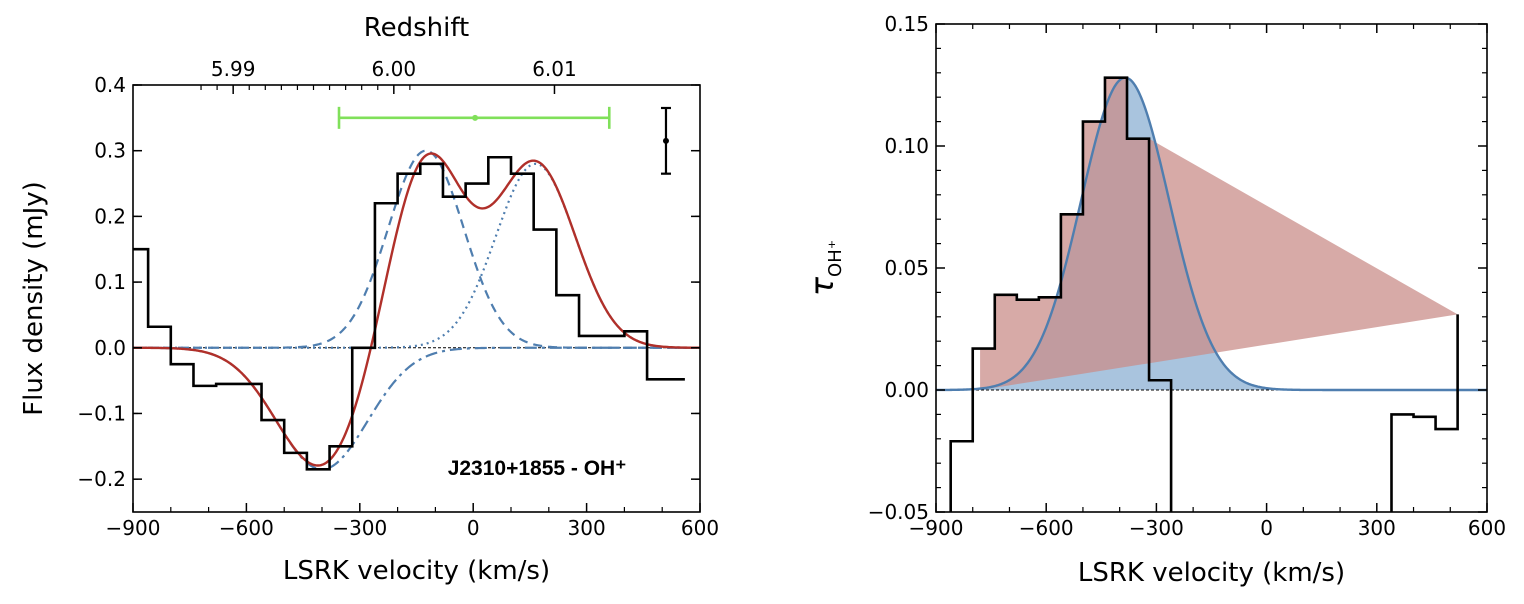  What do you see at coordinates (504, 140) in the screenshot?
I see `left-markers` at bounding box center [504, 140].